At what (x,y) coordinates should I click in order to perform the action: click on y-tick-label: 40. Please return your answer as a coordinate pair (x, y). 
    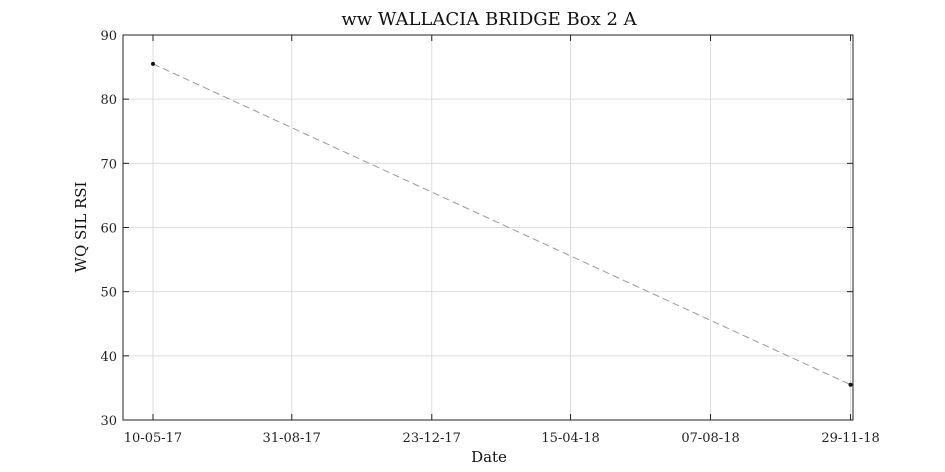
    Looking at the image, I should click on (108, 357).